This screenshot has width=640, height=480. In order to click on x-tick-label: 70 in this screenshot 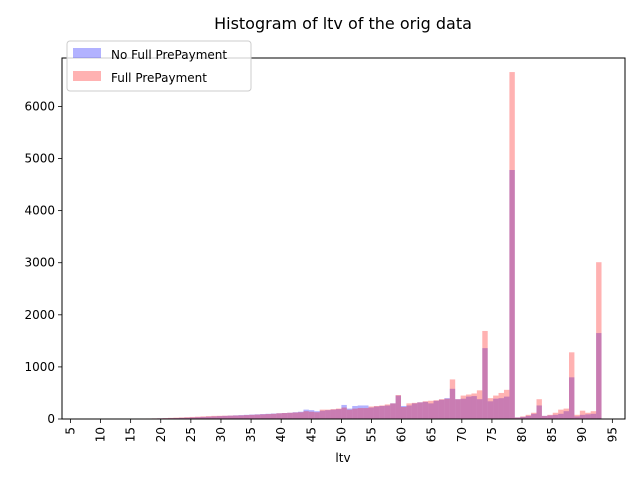, I will do `click(462, 434)`.